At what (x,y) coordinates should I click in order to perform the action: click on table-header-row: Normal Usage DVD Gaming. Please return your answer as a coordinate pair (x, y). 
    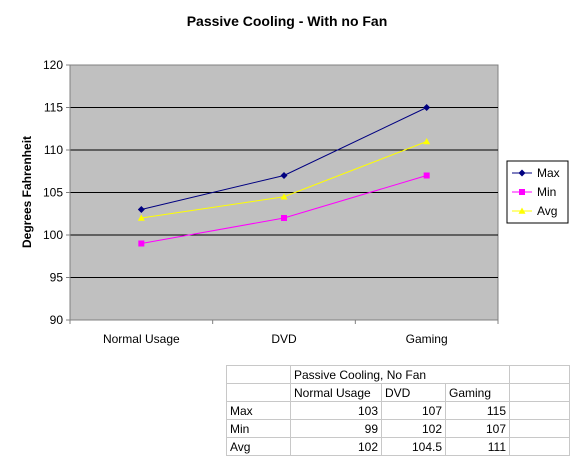
    Looking at the image, I should click on (398, 392).